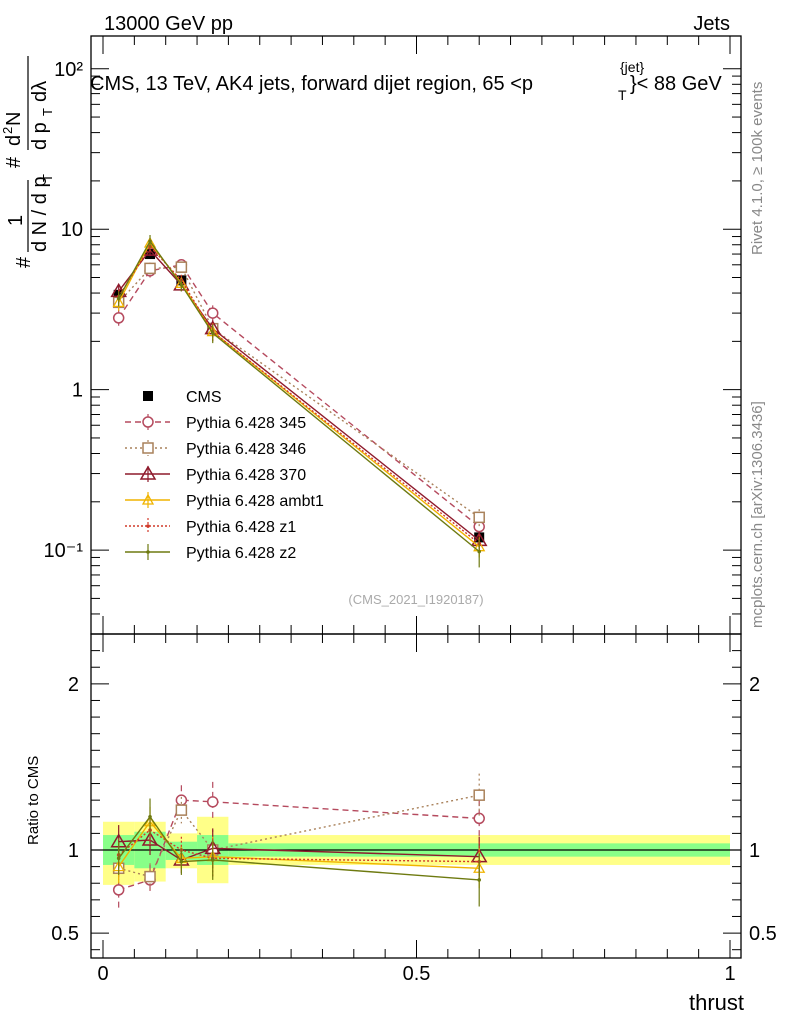 The width and height of the screenshot is (786, 1024). Describe the element at coordinates (255, 501) in the screenshot. I see `legend-label-ambt1: Pythia 6.428 ambt1` at that location.